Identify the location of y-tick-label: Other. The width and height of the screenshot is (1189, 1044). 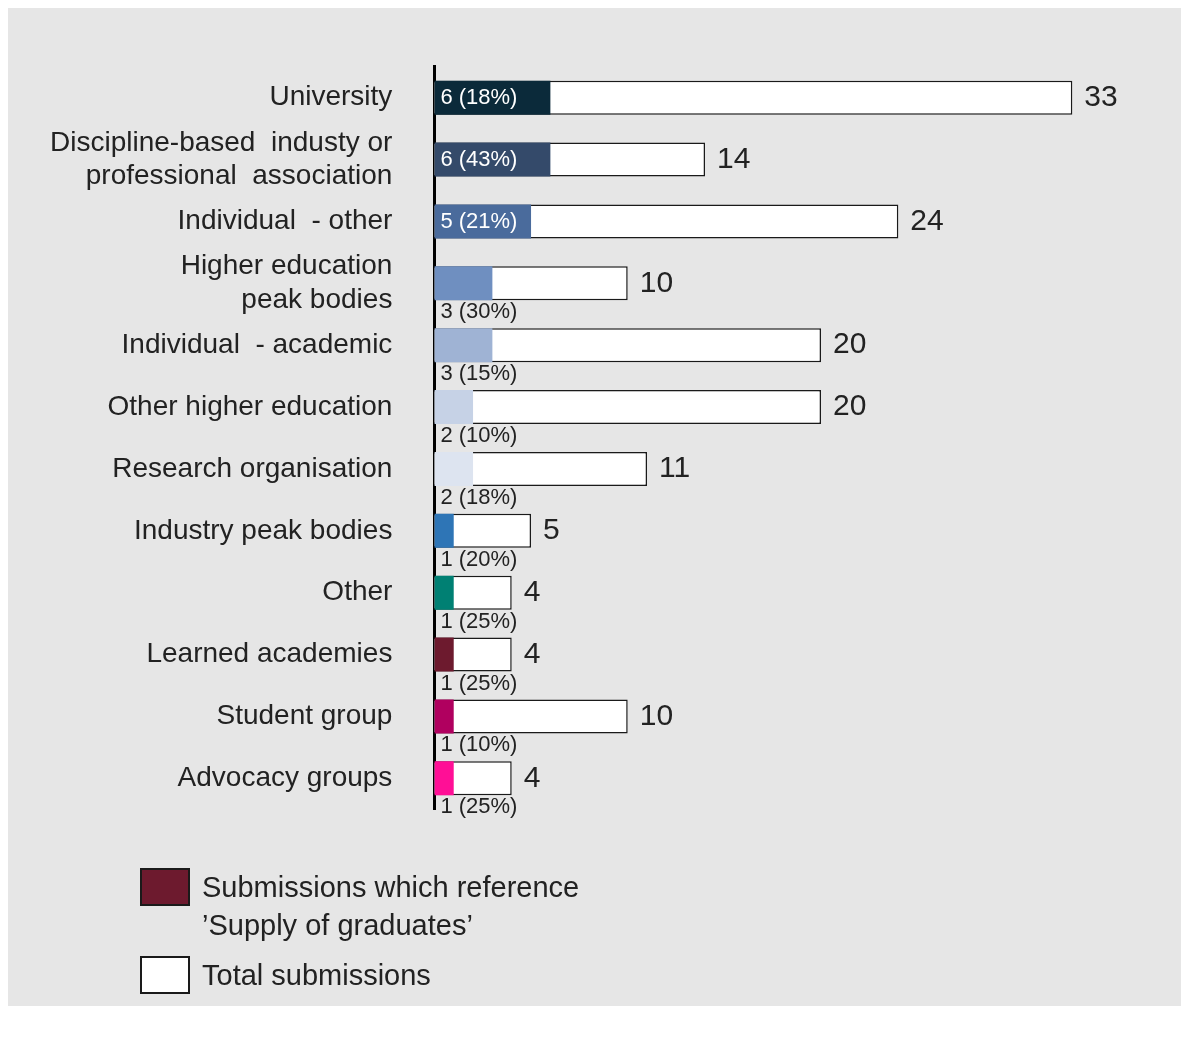
(357, 591).